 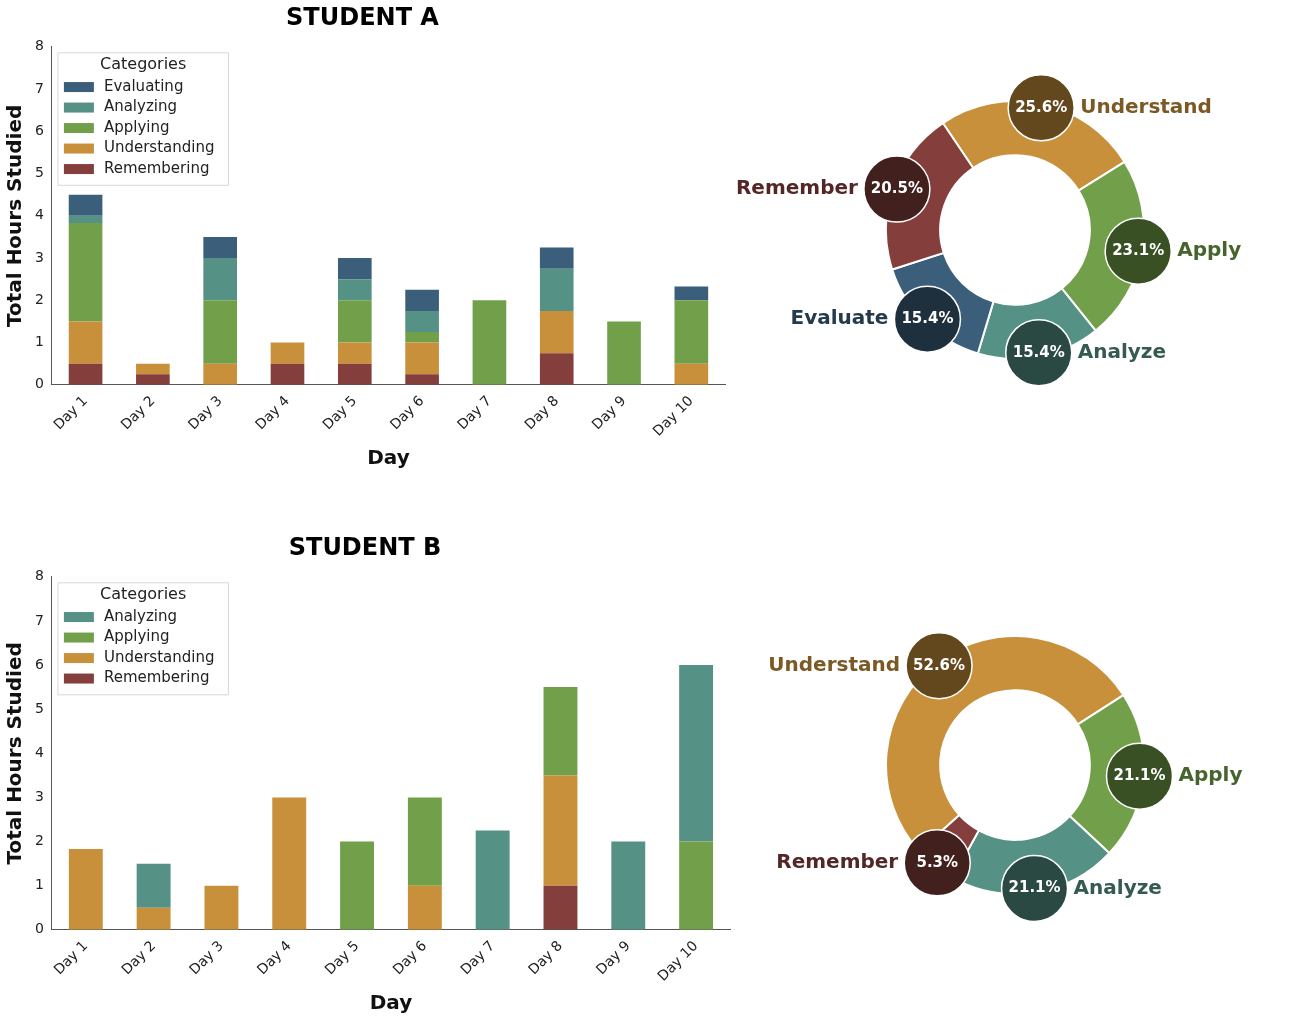 I want to click on data-label: 52.6%, so click(x=939, y=664).